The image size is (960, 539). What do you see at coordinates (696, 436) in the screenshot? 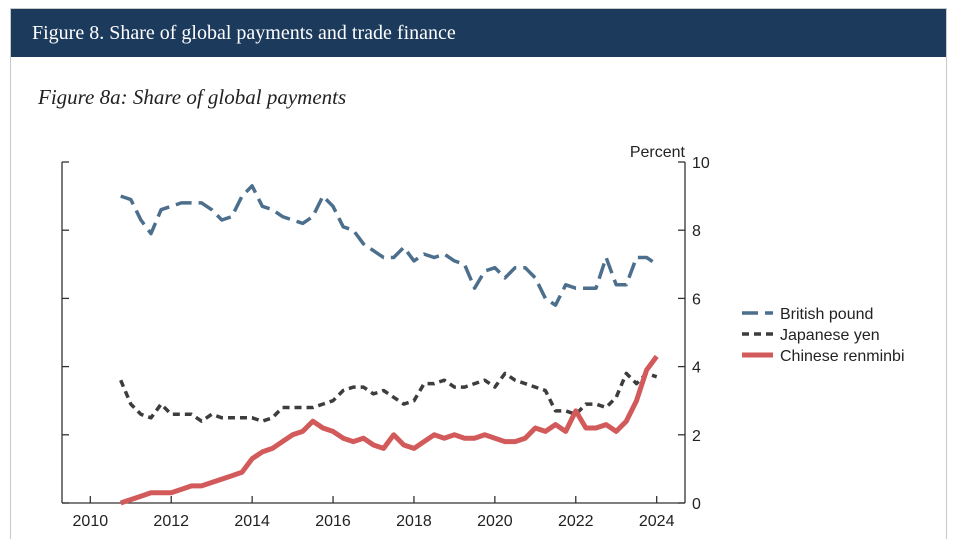
I see `y-tick-label: 2` at bounding box center [696, 436].